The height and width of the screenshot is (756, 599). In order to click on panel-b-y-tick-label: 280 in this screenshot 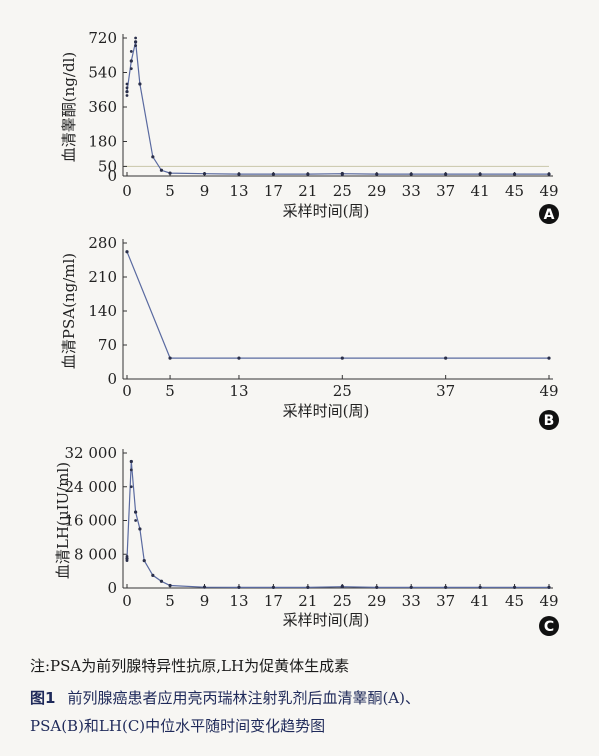, I will do `click(102, 243)`.